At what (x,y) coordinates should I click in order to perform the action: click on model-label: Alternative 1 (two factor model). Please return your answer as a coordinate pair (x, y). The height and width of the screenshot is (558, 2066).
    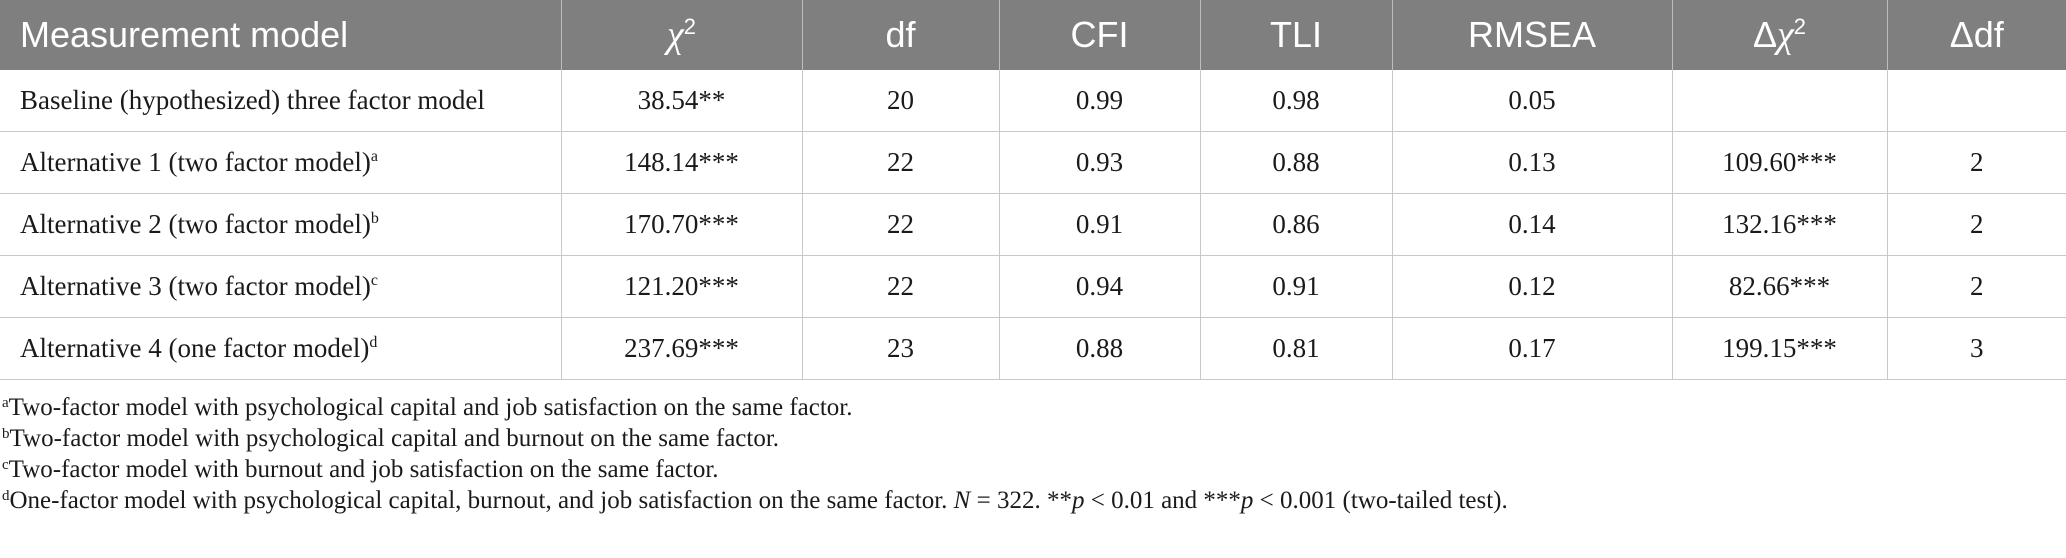
    Looking at the image, I should click on (195, 162).